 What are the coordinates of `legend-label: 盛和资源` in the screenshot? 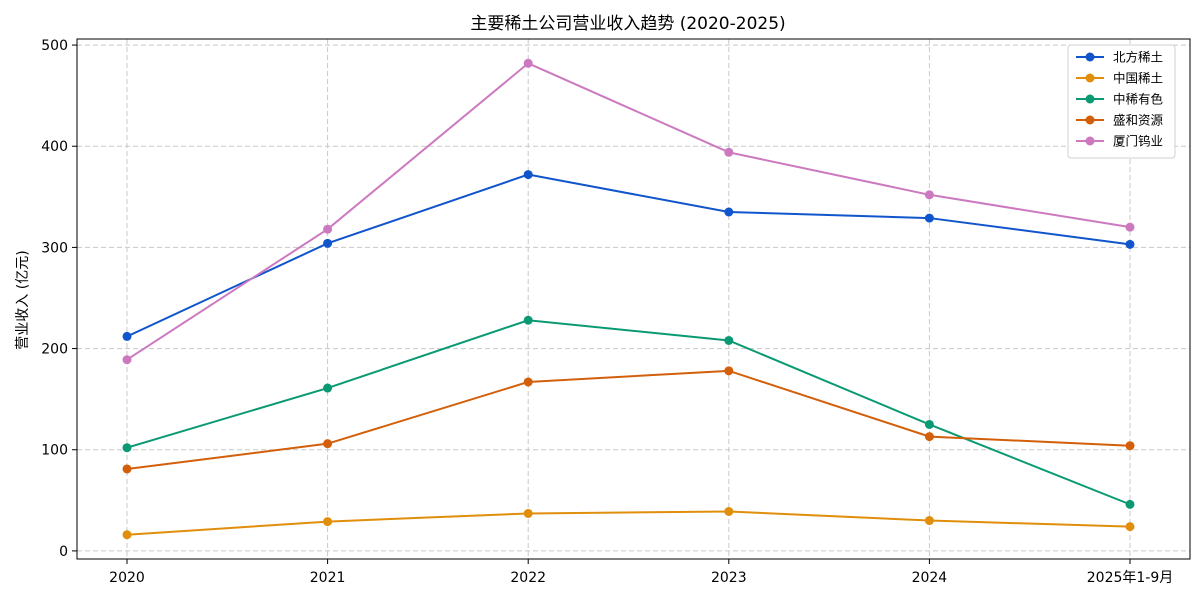 It's located at (1138, 120).